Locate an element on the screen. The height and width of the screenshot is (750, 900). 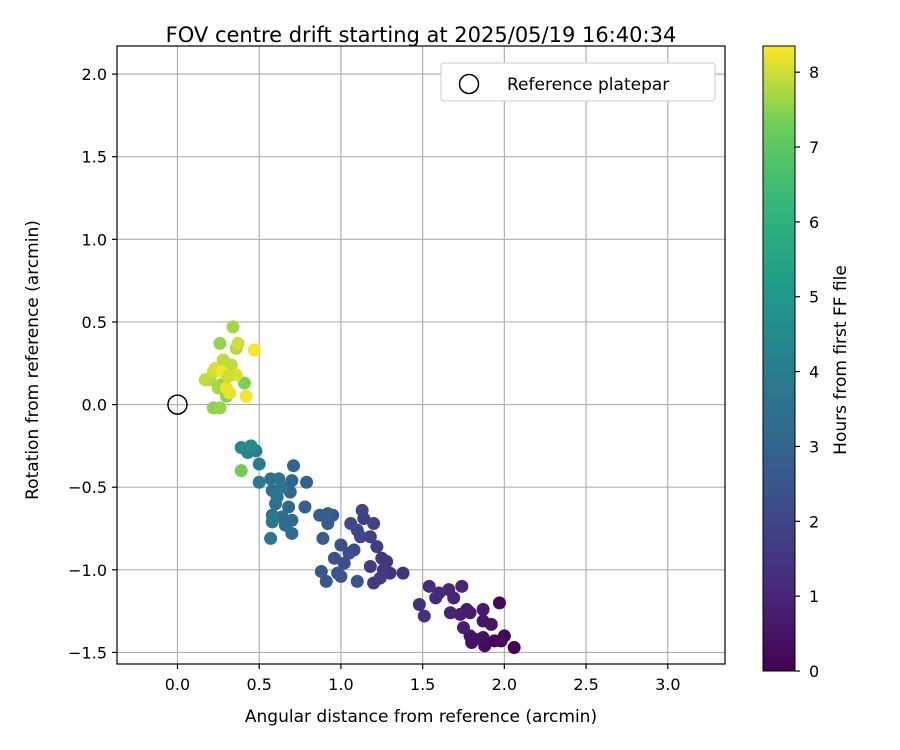
colorbar-tick-label: 5 is located at coordinates (814, 297).